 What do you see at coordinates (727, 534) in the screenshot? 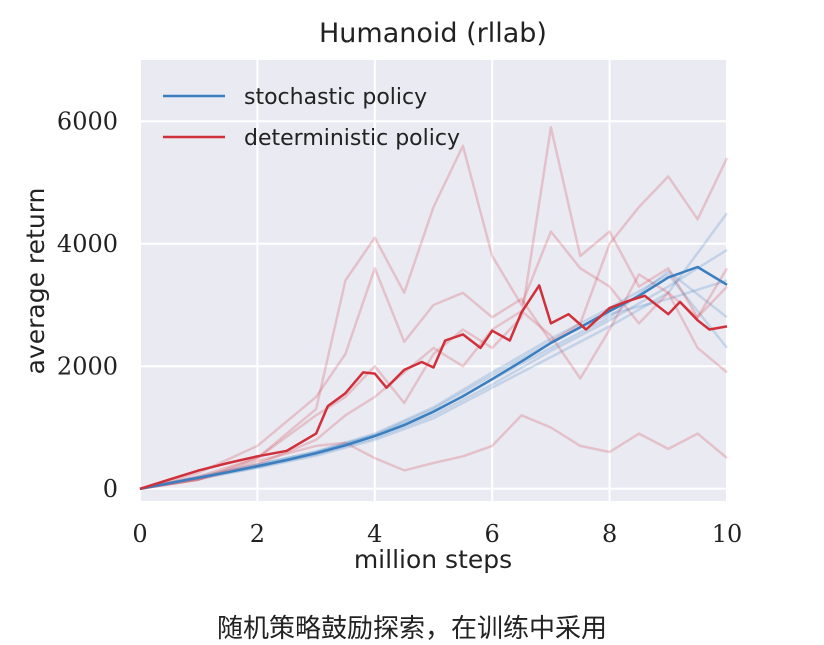
I see `x-tick-label: 10` at bounding box center [727, 534].